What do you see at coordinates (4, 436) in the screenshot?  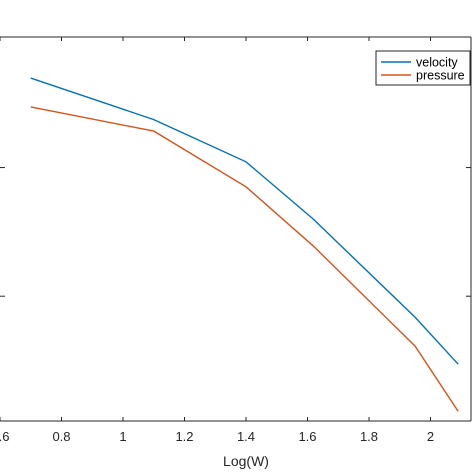 I see `x-tick-label: .6` at bounding box center [4, 436].